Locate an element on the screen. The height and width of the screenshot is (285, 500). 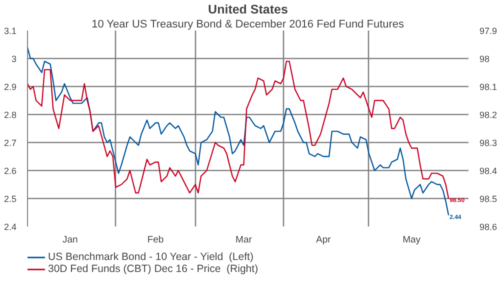
y-tick-label: 3 is located at coordinates (14, 59).